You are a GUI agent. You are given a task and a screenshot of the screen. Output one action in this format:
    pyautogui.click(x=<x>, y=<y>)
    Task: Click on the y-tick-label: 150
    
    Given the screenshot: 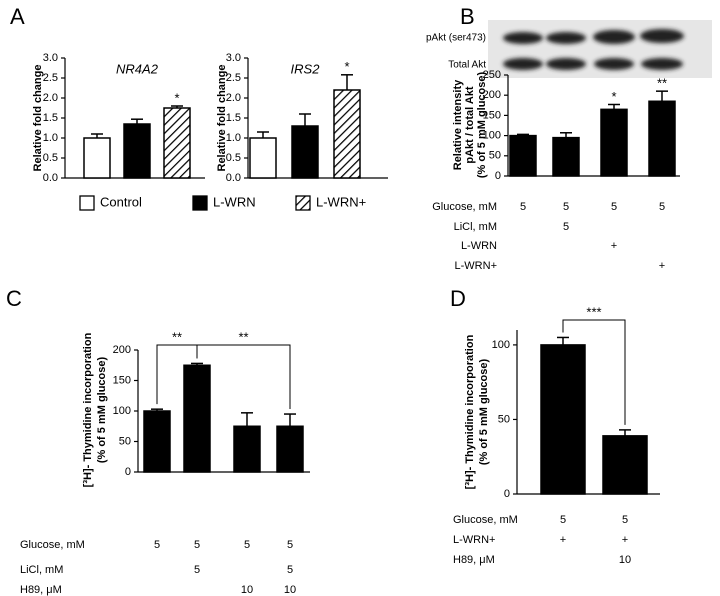 What is the action you would take?
    pyautogui.click(x=492, y=115)
    